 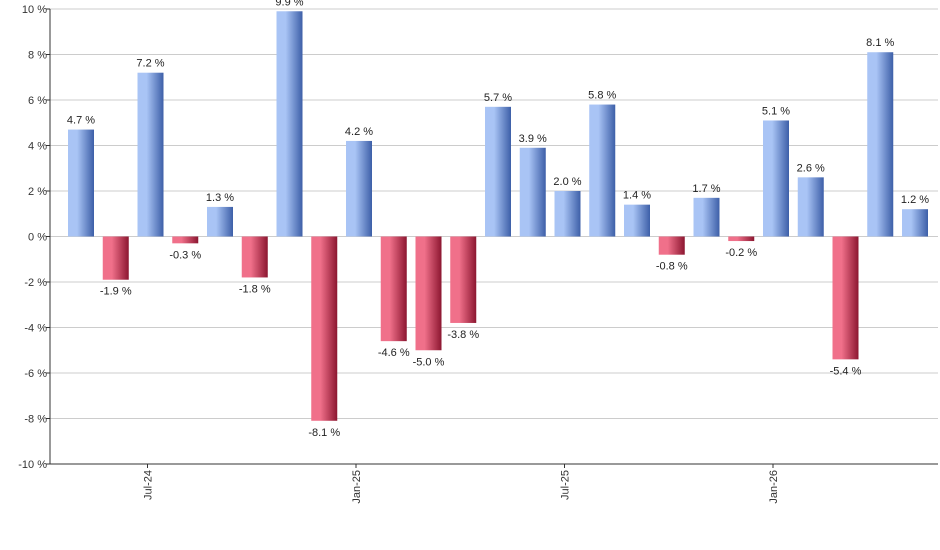 What do you see at coordinates (429, 362) in the screenshot?
I see `data-label: -5.0 %` at bounding box center [429, 362].